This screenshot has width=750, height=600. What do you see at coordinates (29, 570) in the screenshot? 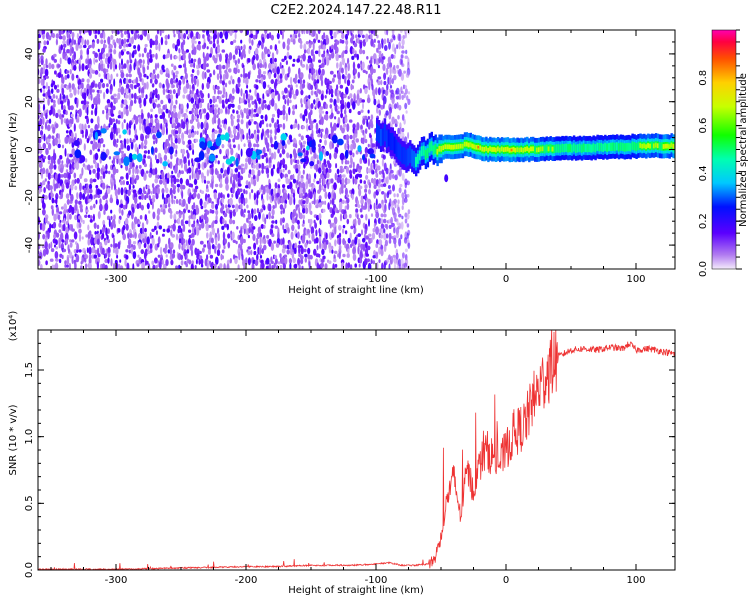
I see `y-tick-label: 0.0` at bounding box center [29, 570].